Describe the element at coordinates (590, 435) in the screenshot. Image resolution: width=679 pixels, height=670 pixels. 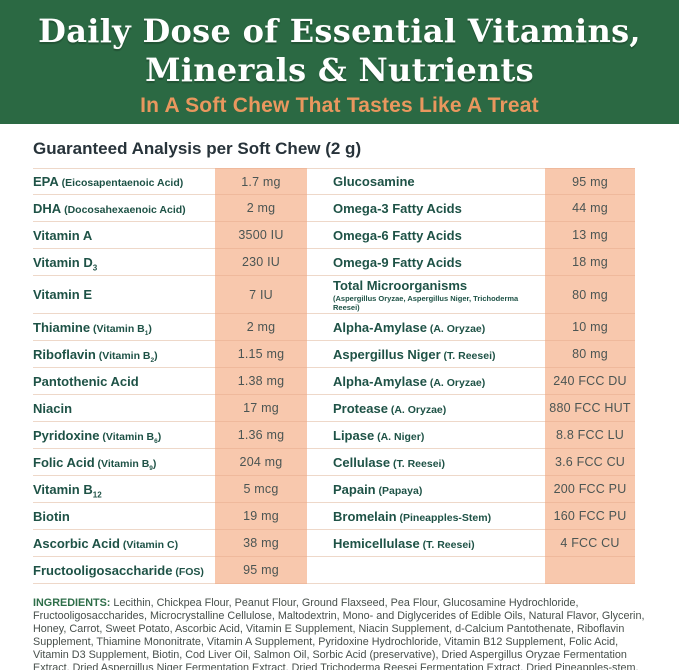
I see `nutrient-value: 8.8 FCC LU` at that location.